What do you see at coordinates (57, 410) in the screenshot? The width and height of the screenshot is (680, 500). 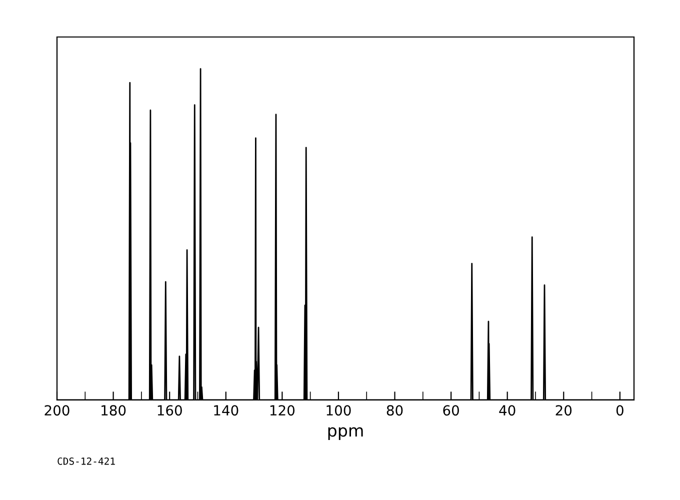 I see `x-tick-label: 200` at bounding box center [57, 410].